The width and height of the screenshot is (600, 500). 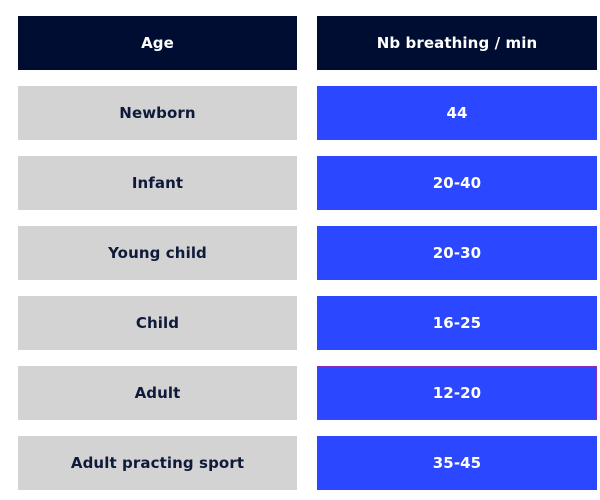 What do you see at coordinates (157, 323) in the screenshot?
I see `age-cell: Child` at bounding box center [157, 323].